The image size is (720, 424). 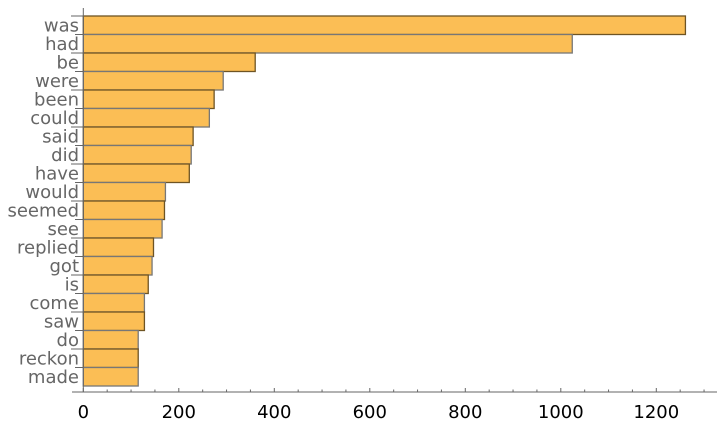 What do you see at coordinates (115, 284) in the screenshot?
I see `bar-is` at bounding box center [115, 284].